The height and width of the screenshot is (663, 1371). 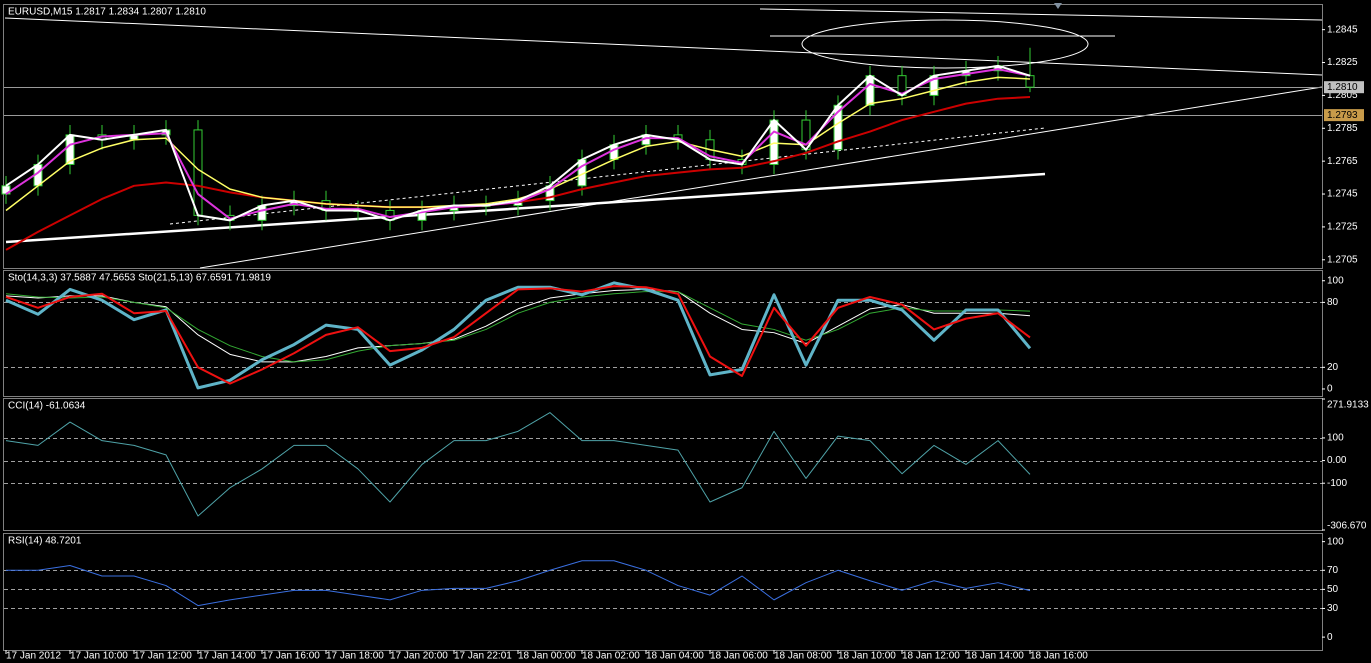 I want to click on y-tick-label: 50, so click(x=1333, y=589).